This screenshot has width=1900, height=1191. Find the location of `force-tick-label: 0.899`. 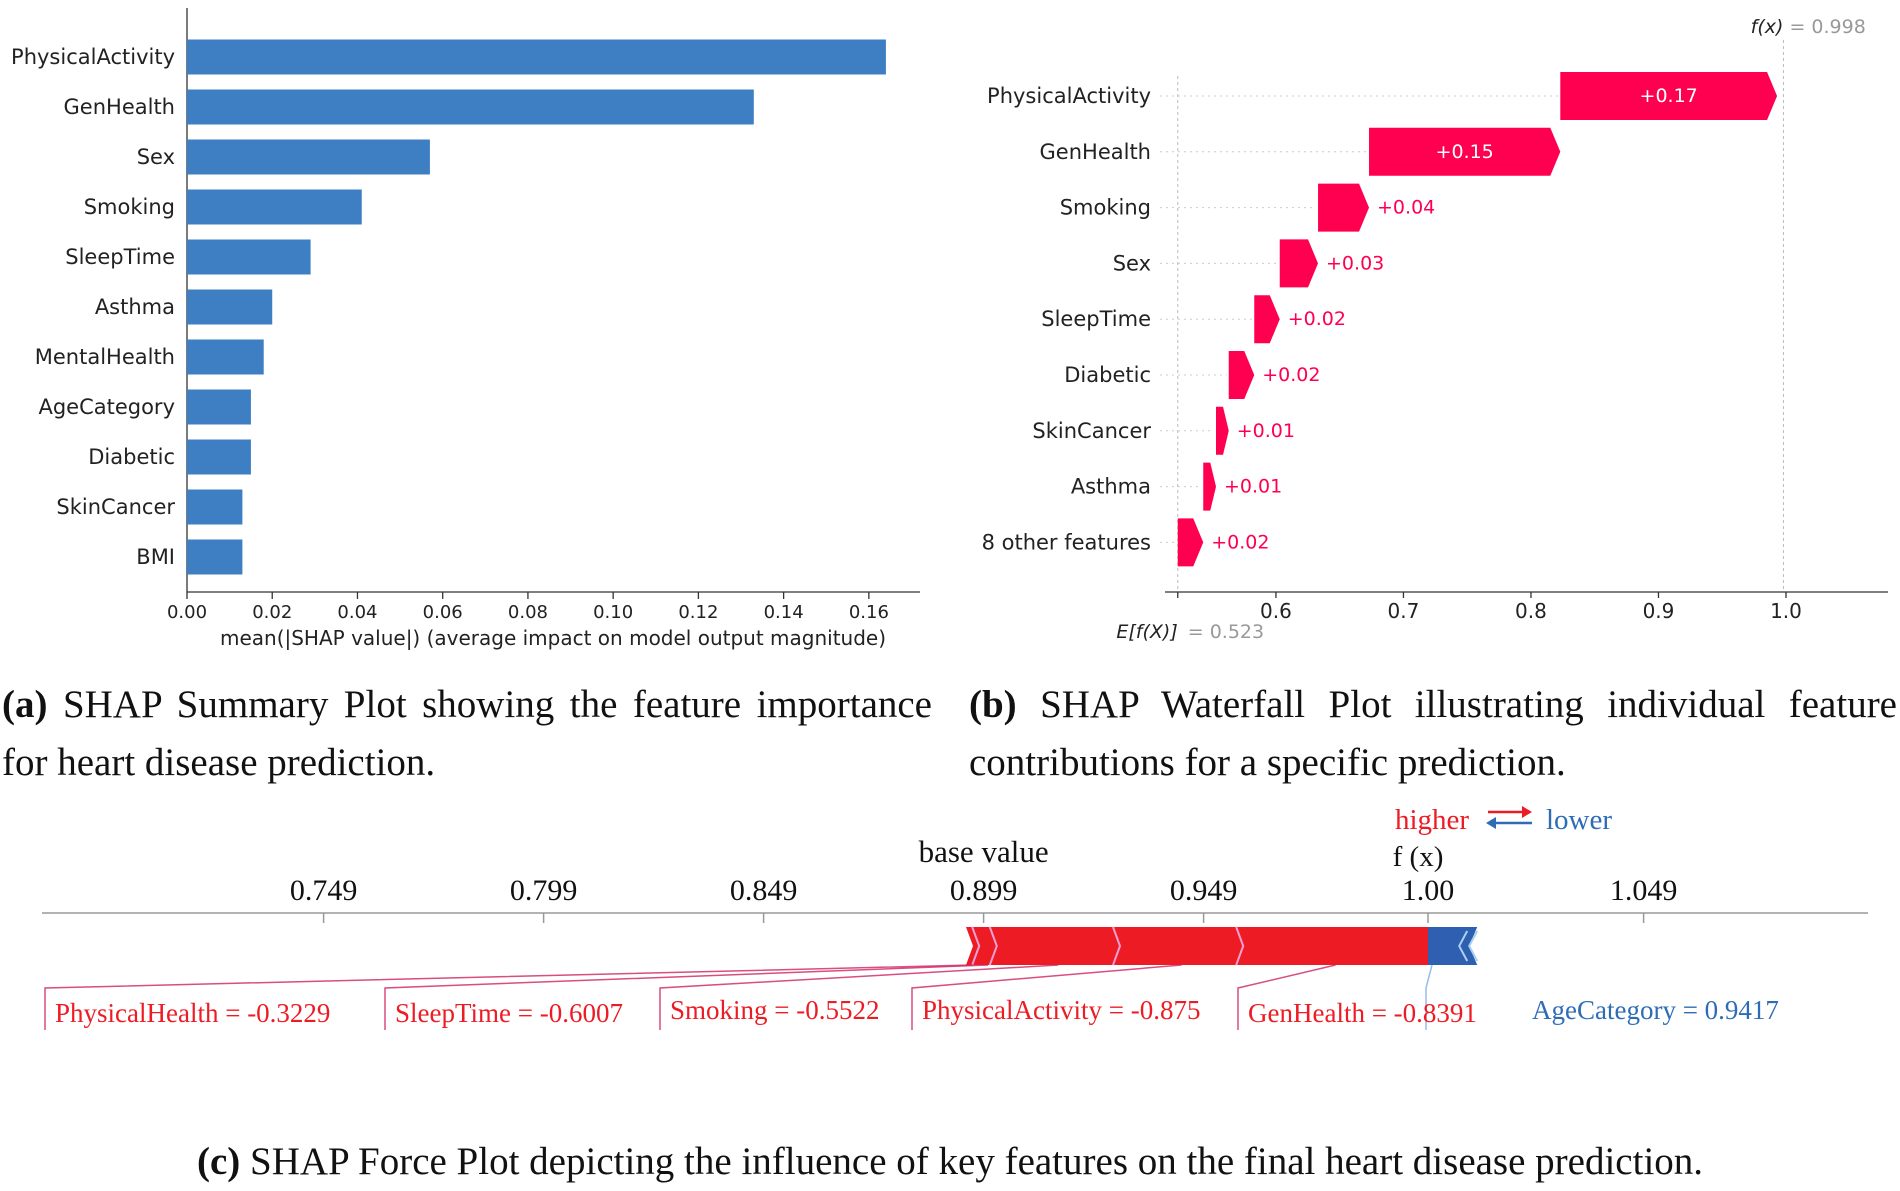

force-tick-label: 0.899 is located at coordinates (984, 890).